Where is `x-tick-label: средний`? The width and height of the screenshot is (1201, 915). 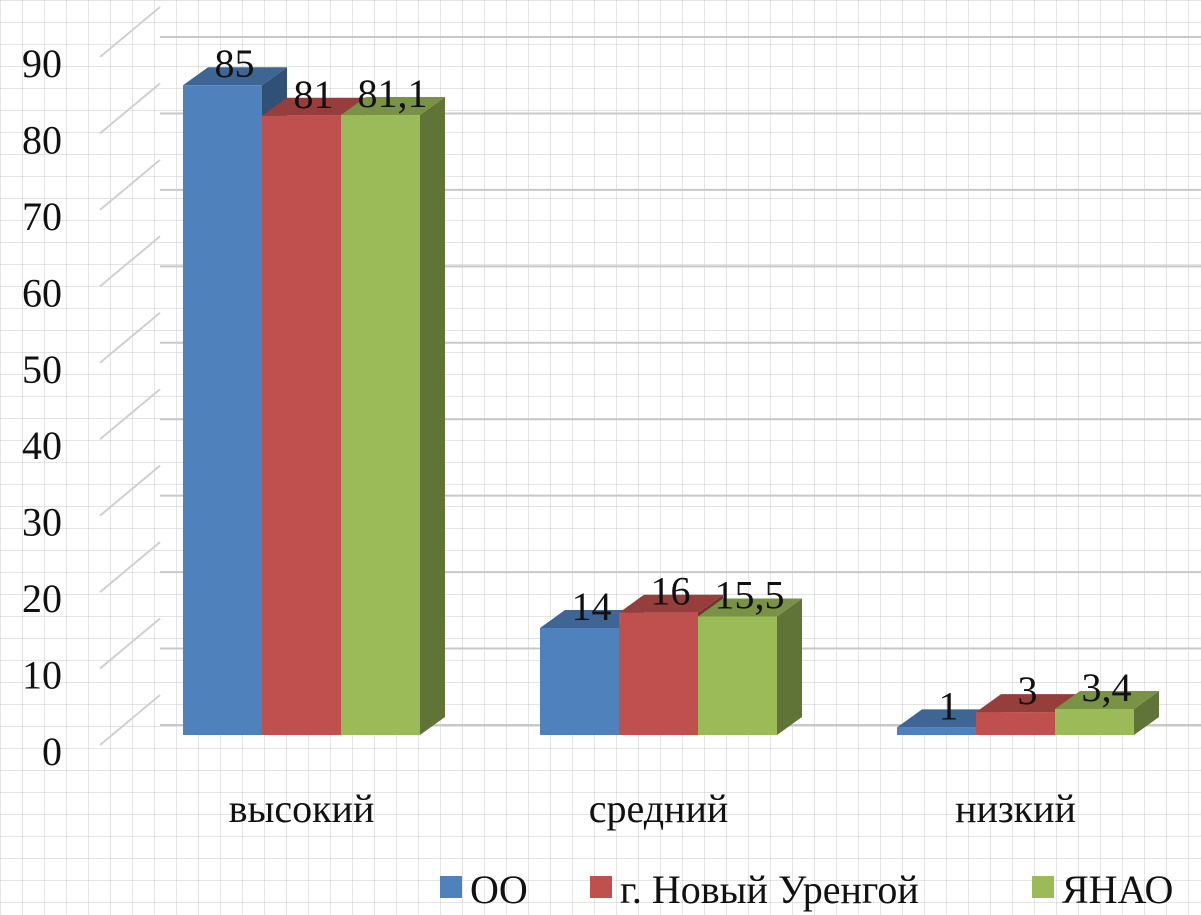
x-tick-label: средний is located at coordinates (659, 808).